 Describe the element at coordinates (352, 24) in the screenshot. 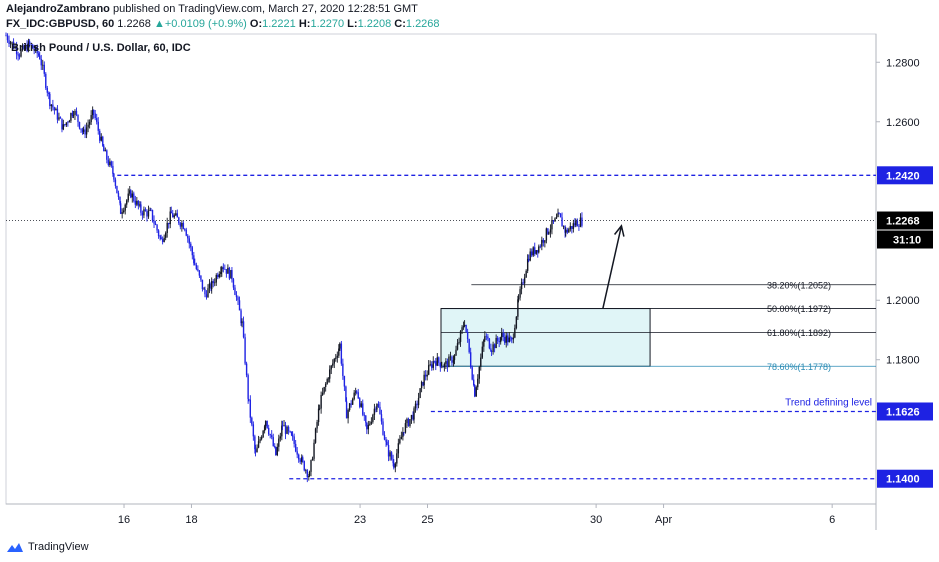

I see `low-label: L:` at that location.